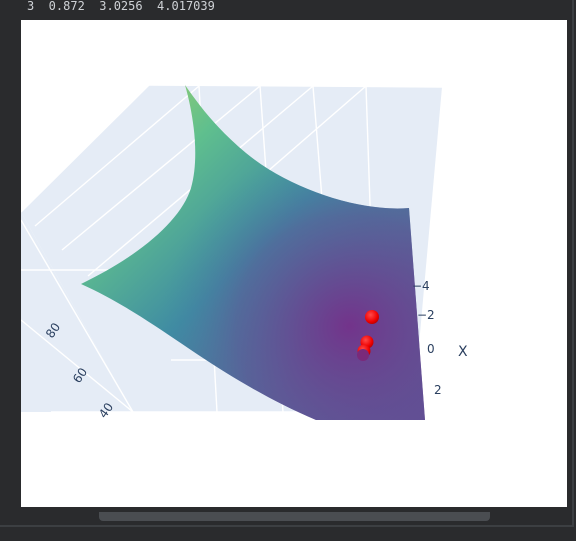  What do you see at coordinates (421, 286) in the screenshot?
I see `x-tick-label: −4` at bounding box center [421, 286].